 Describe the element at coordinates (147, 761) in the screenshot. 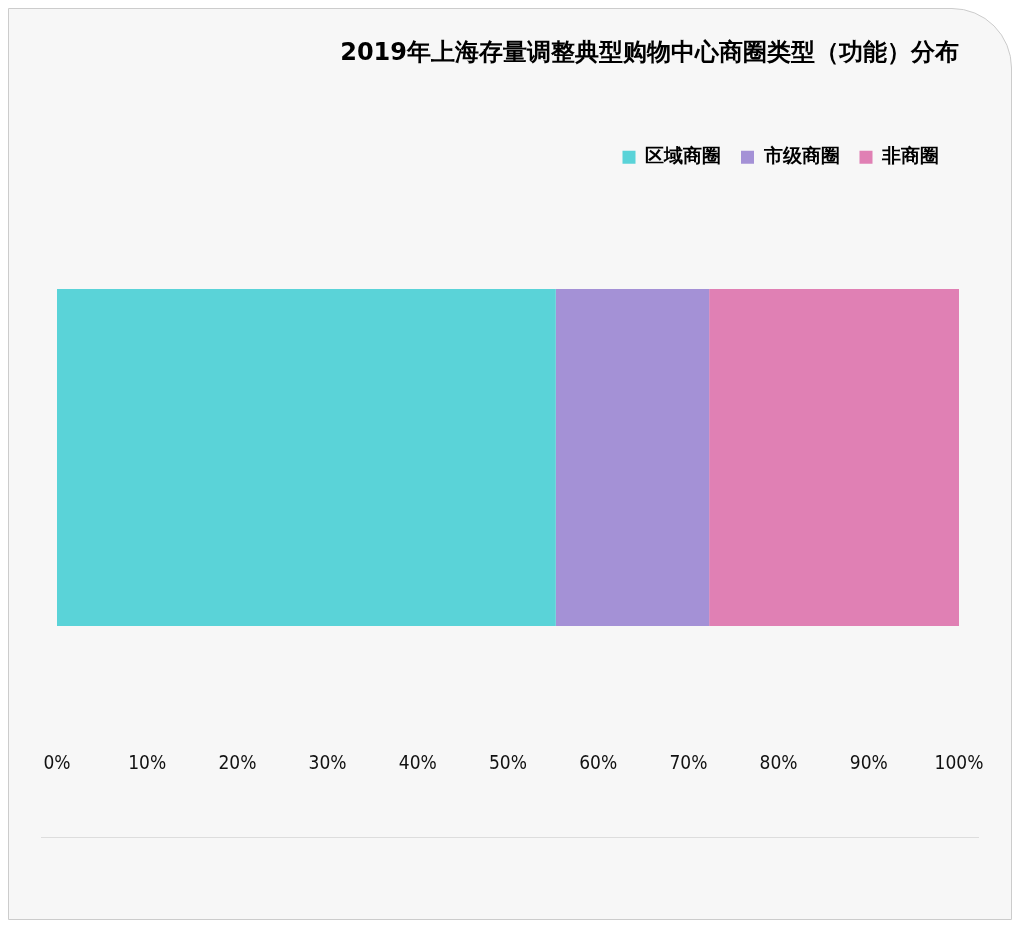

I see `x-tick-label: 10%` at that location.